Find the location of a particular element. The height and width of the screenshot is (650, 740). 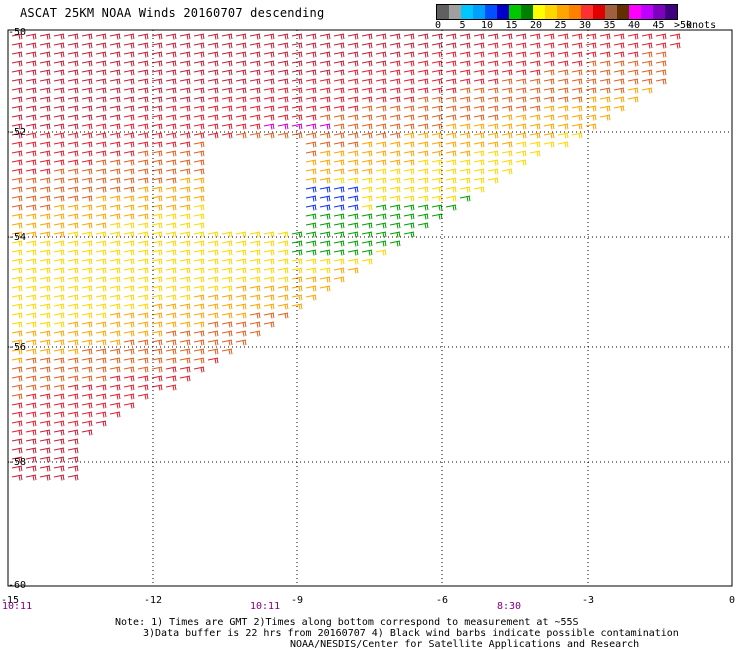

lat-label-54: -54 is located at coordinates (17, 237).